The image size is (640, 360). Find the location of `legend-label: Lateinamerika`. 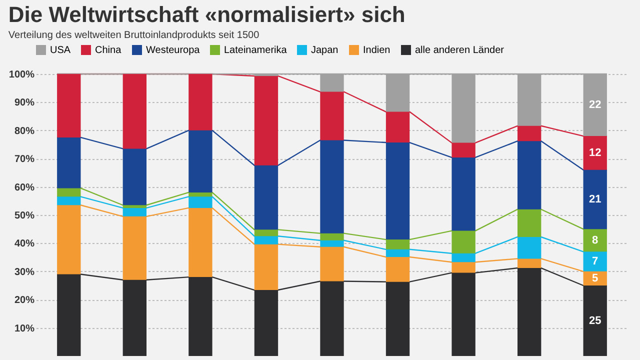

legend-label: Lateinamerika is located at coordinates (256, 50).